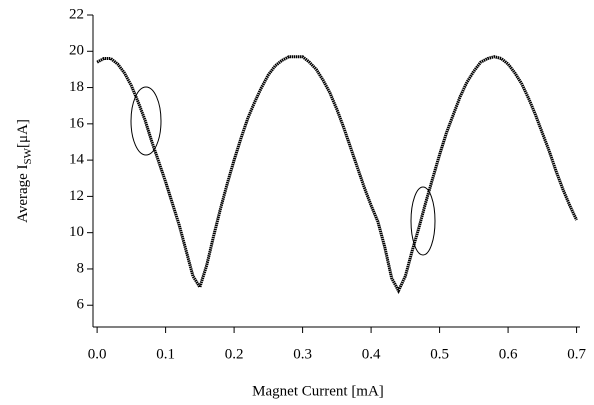 The height and width of the screenshot is (405, 594). What do you see at coordinates (371, 354) in the screenshot?
I see `x-tick-label: 0.4` at bounding box center [371, 354].